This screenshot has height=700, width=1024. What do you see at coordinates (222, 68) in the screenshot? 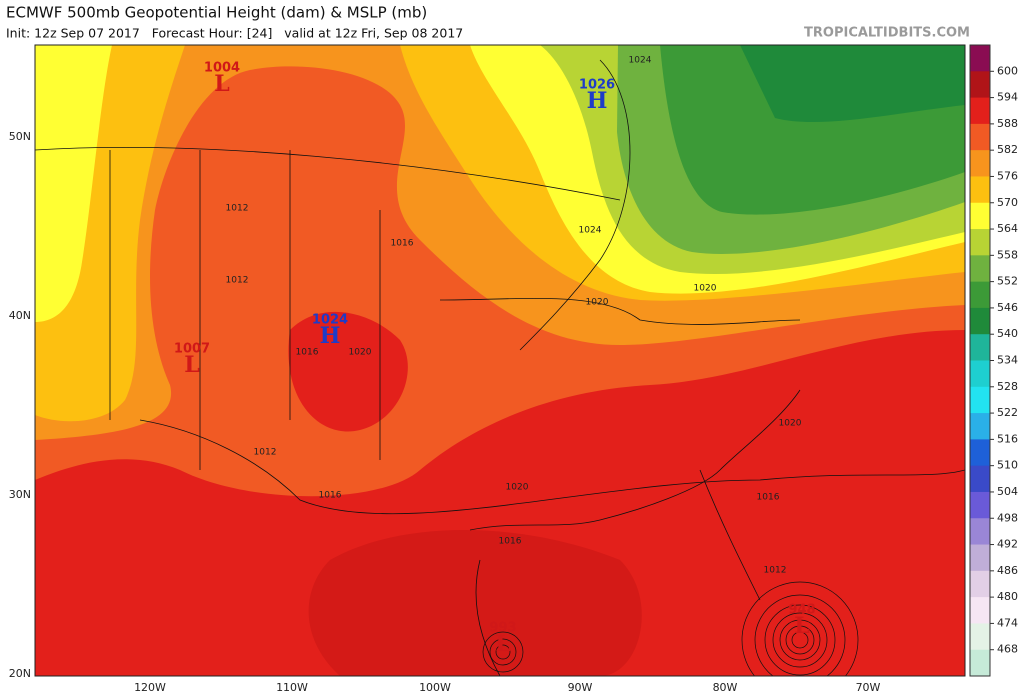
I see `pressure-value: 1004` at bounding box center [222, 68].